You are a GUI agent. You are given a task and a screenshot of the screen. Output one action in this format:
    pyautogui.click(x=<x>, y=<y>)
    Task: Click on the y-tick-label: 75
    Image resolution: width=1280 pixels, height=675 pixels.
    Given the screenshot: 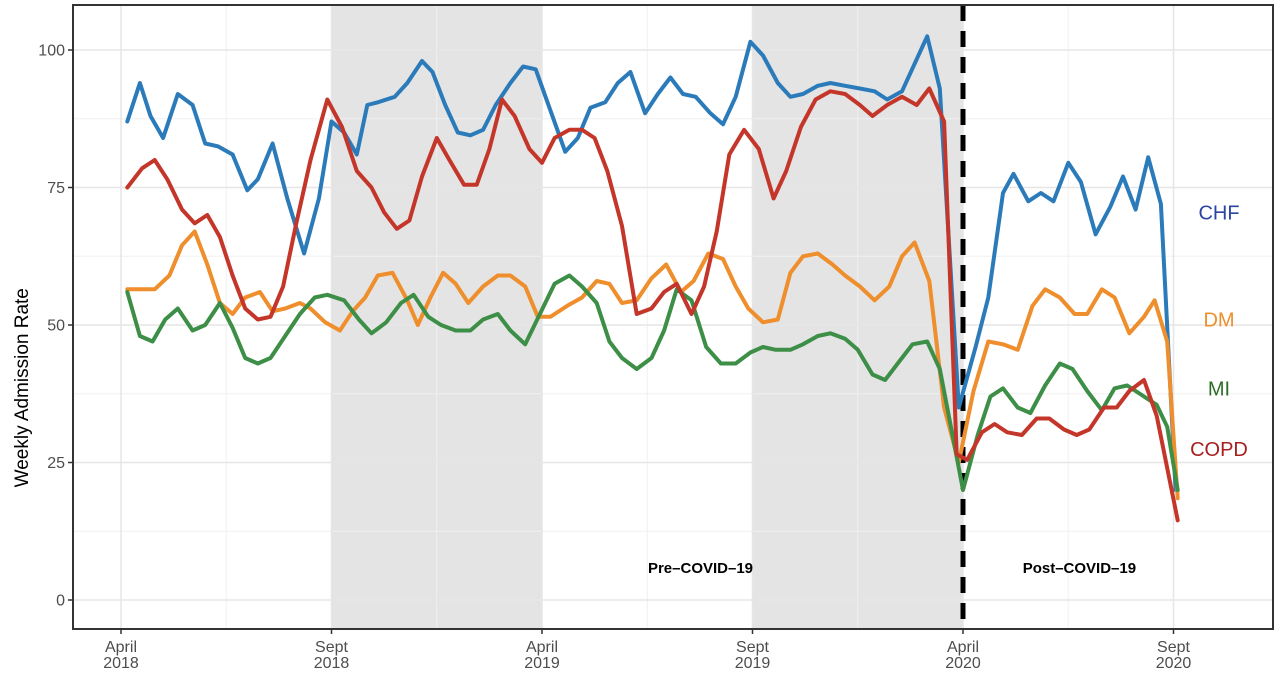 What is the action you would take?
    pyautogui.click(x=56, y=188)
    